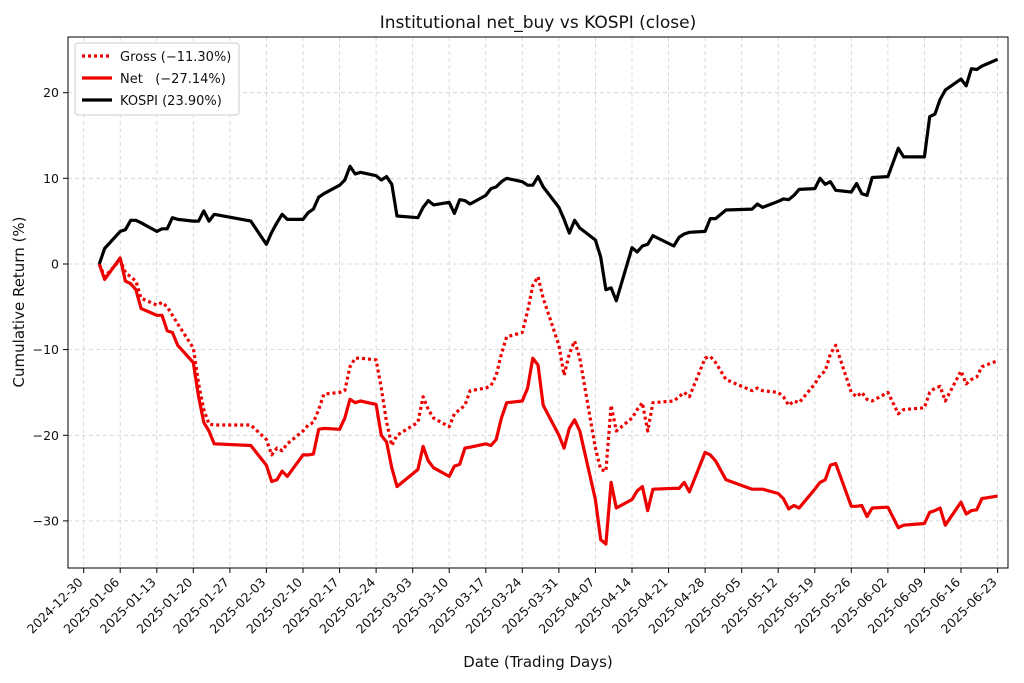 This screenshot has height=683, width=1024. What do you see at coordinates (50, 306) in the screenshot?
I see `y-axis: −30 −20 −10 0 10 20` at bounding box center [50, 306].